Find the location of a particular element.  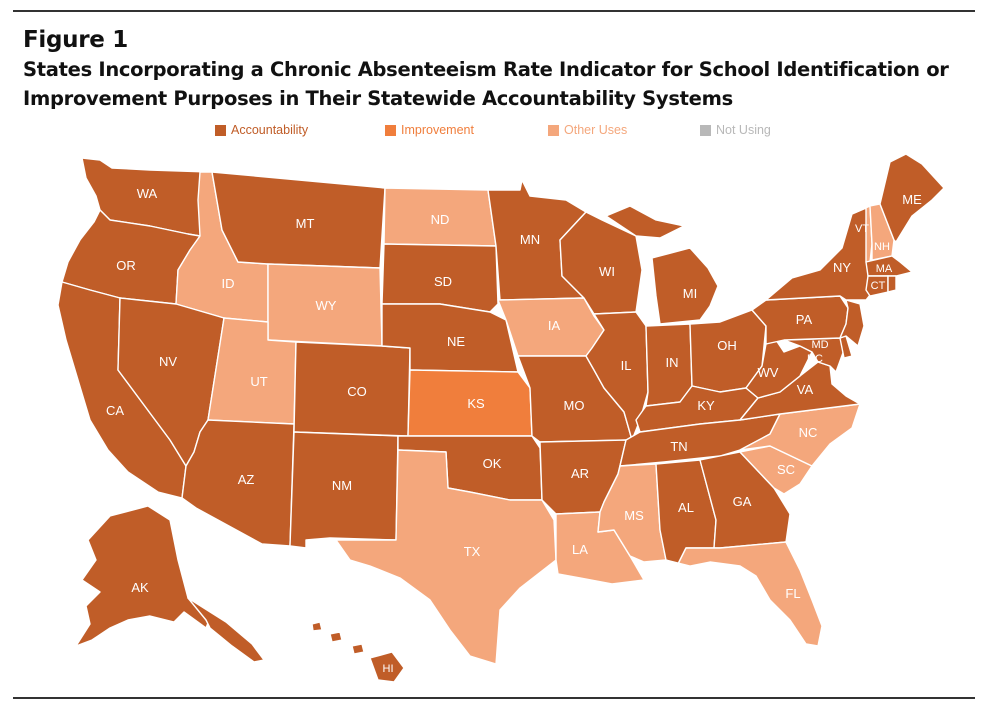

legend-label-improvement: Improvement is located at coordinates (437, 130).